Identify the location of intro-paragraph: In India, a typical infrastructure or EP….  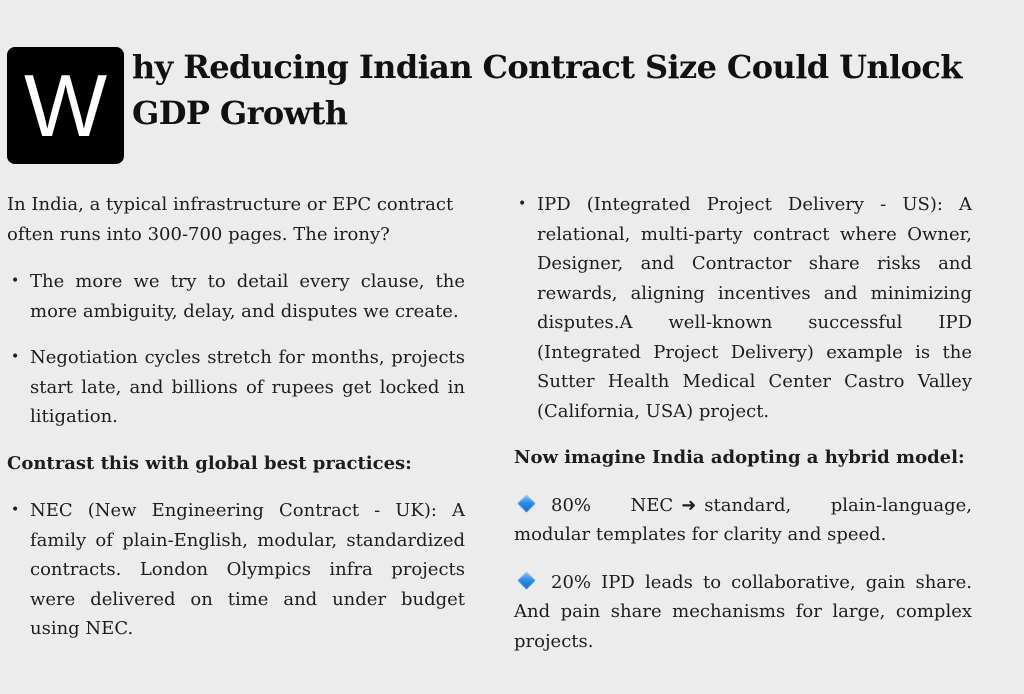
(230, 219).